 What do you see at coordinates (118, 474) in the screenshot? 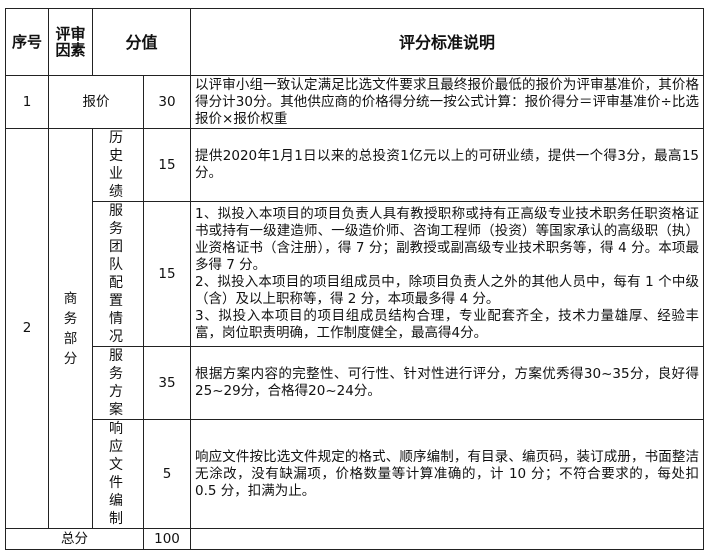
I see `subitem-cell: 响应文件编制` at bounding box center [118, 474].